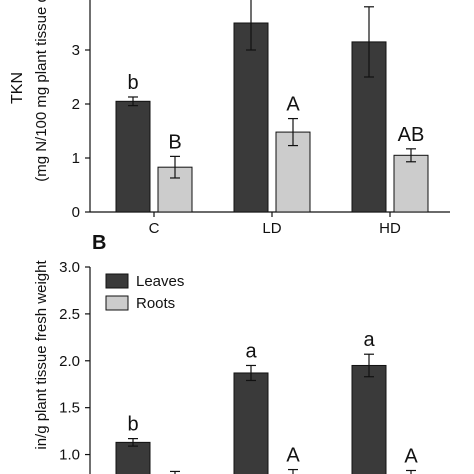  What do you see at coordinates (271, 228) in the screenshot?
I see `x-tick-label: LD` at bounding box center [271, 228].